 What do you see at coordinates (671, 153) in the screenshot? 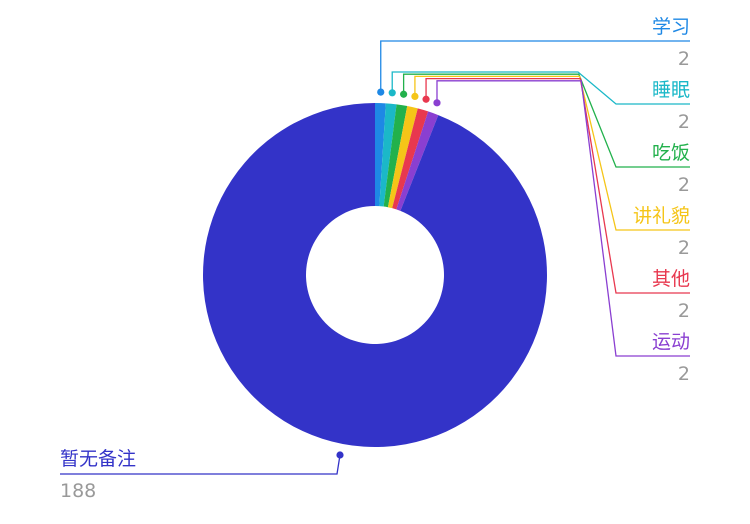
I see `slice-label-2: 吃饭` at bounding box center [671, 153].